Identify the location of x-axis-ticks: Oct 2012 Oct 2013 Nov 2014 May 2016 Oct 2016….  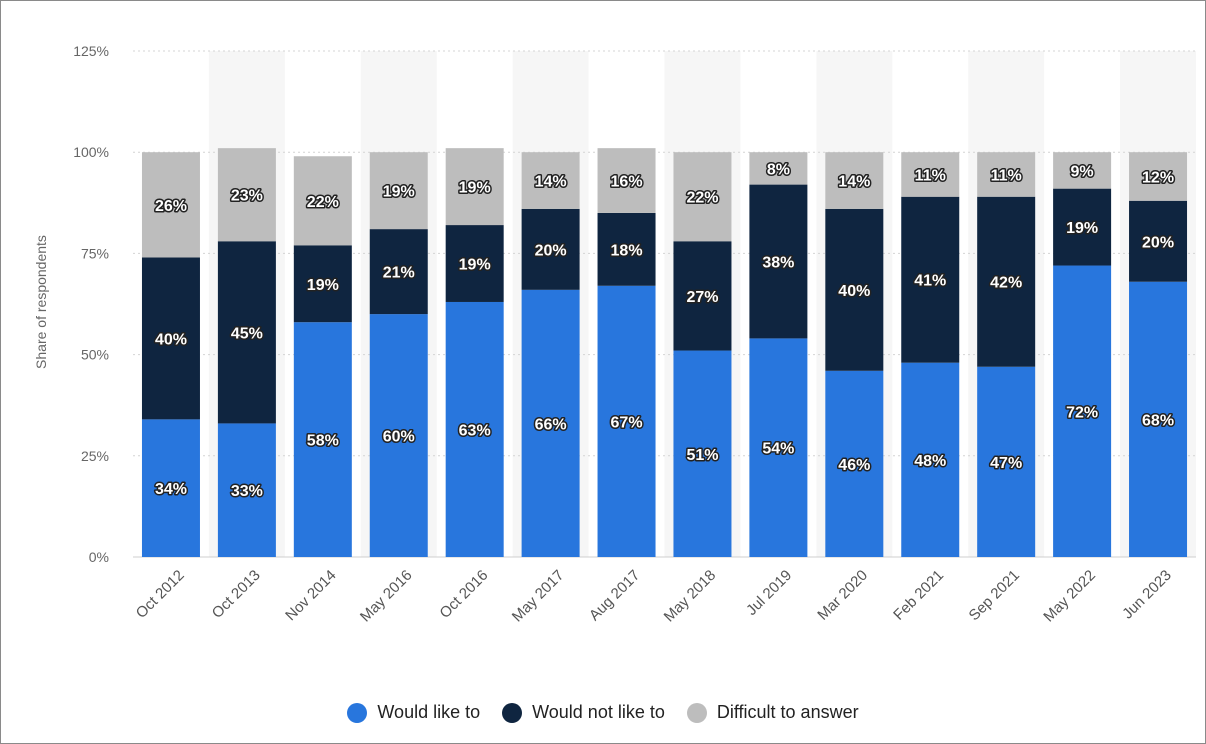
(654, 596).